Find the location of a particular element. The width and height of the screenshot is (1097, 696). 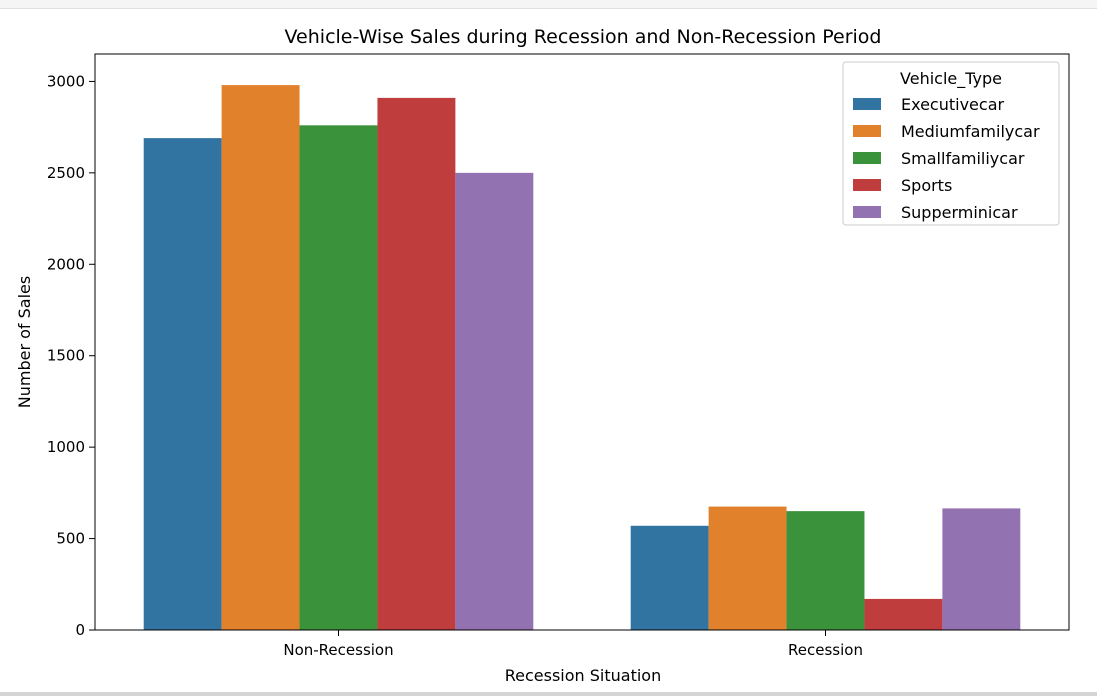

y-axis: 0 500 1000 1500 2000 2500 3000 is located at coordinates (71, 355).